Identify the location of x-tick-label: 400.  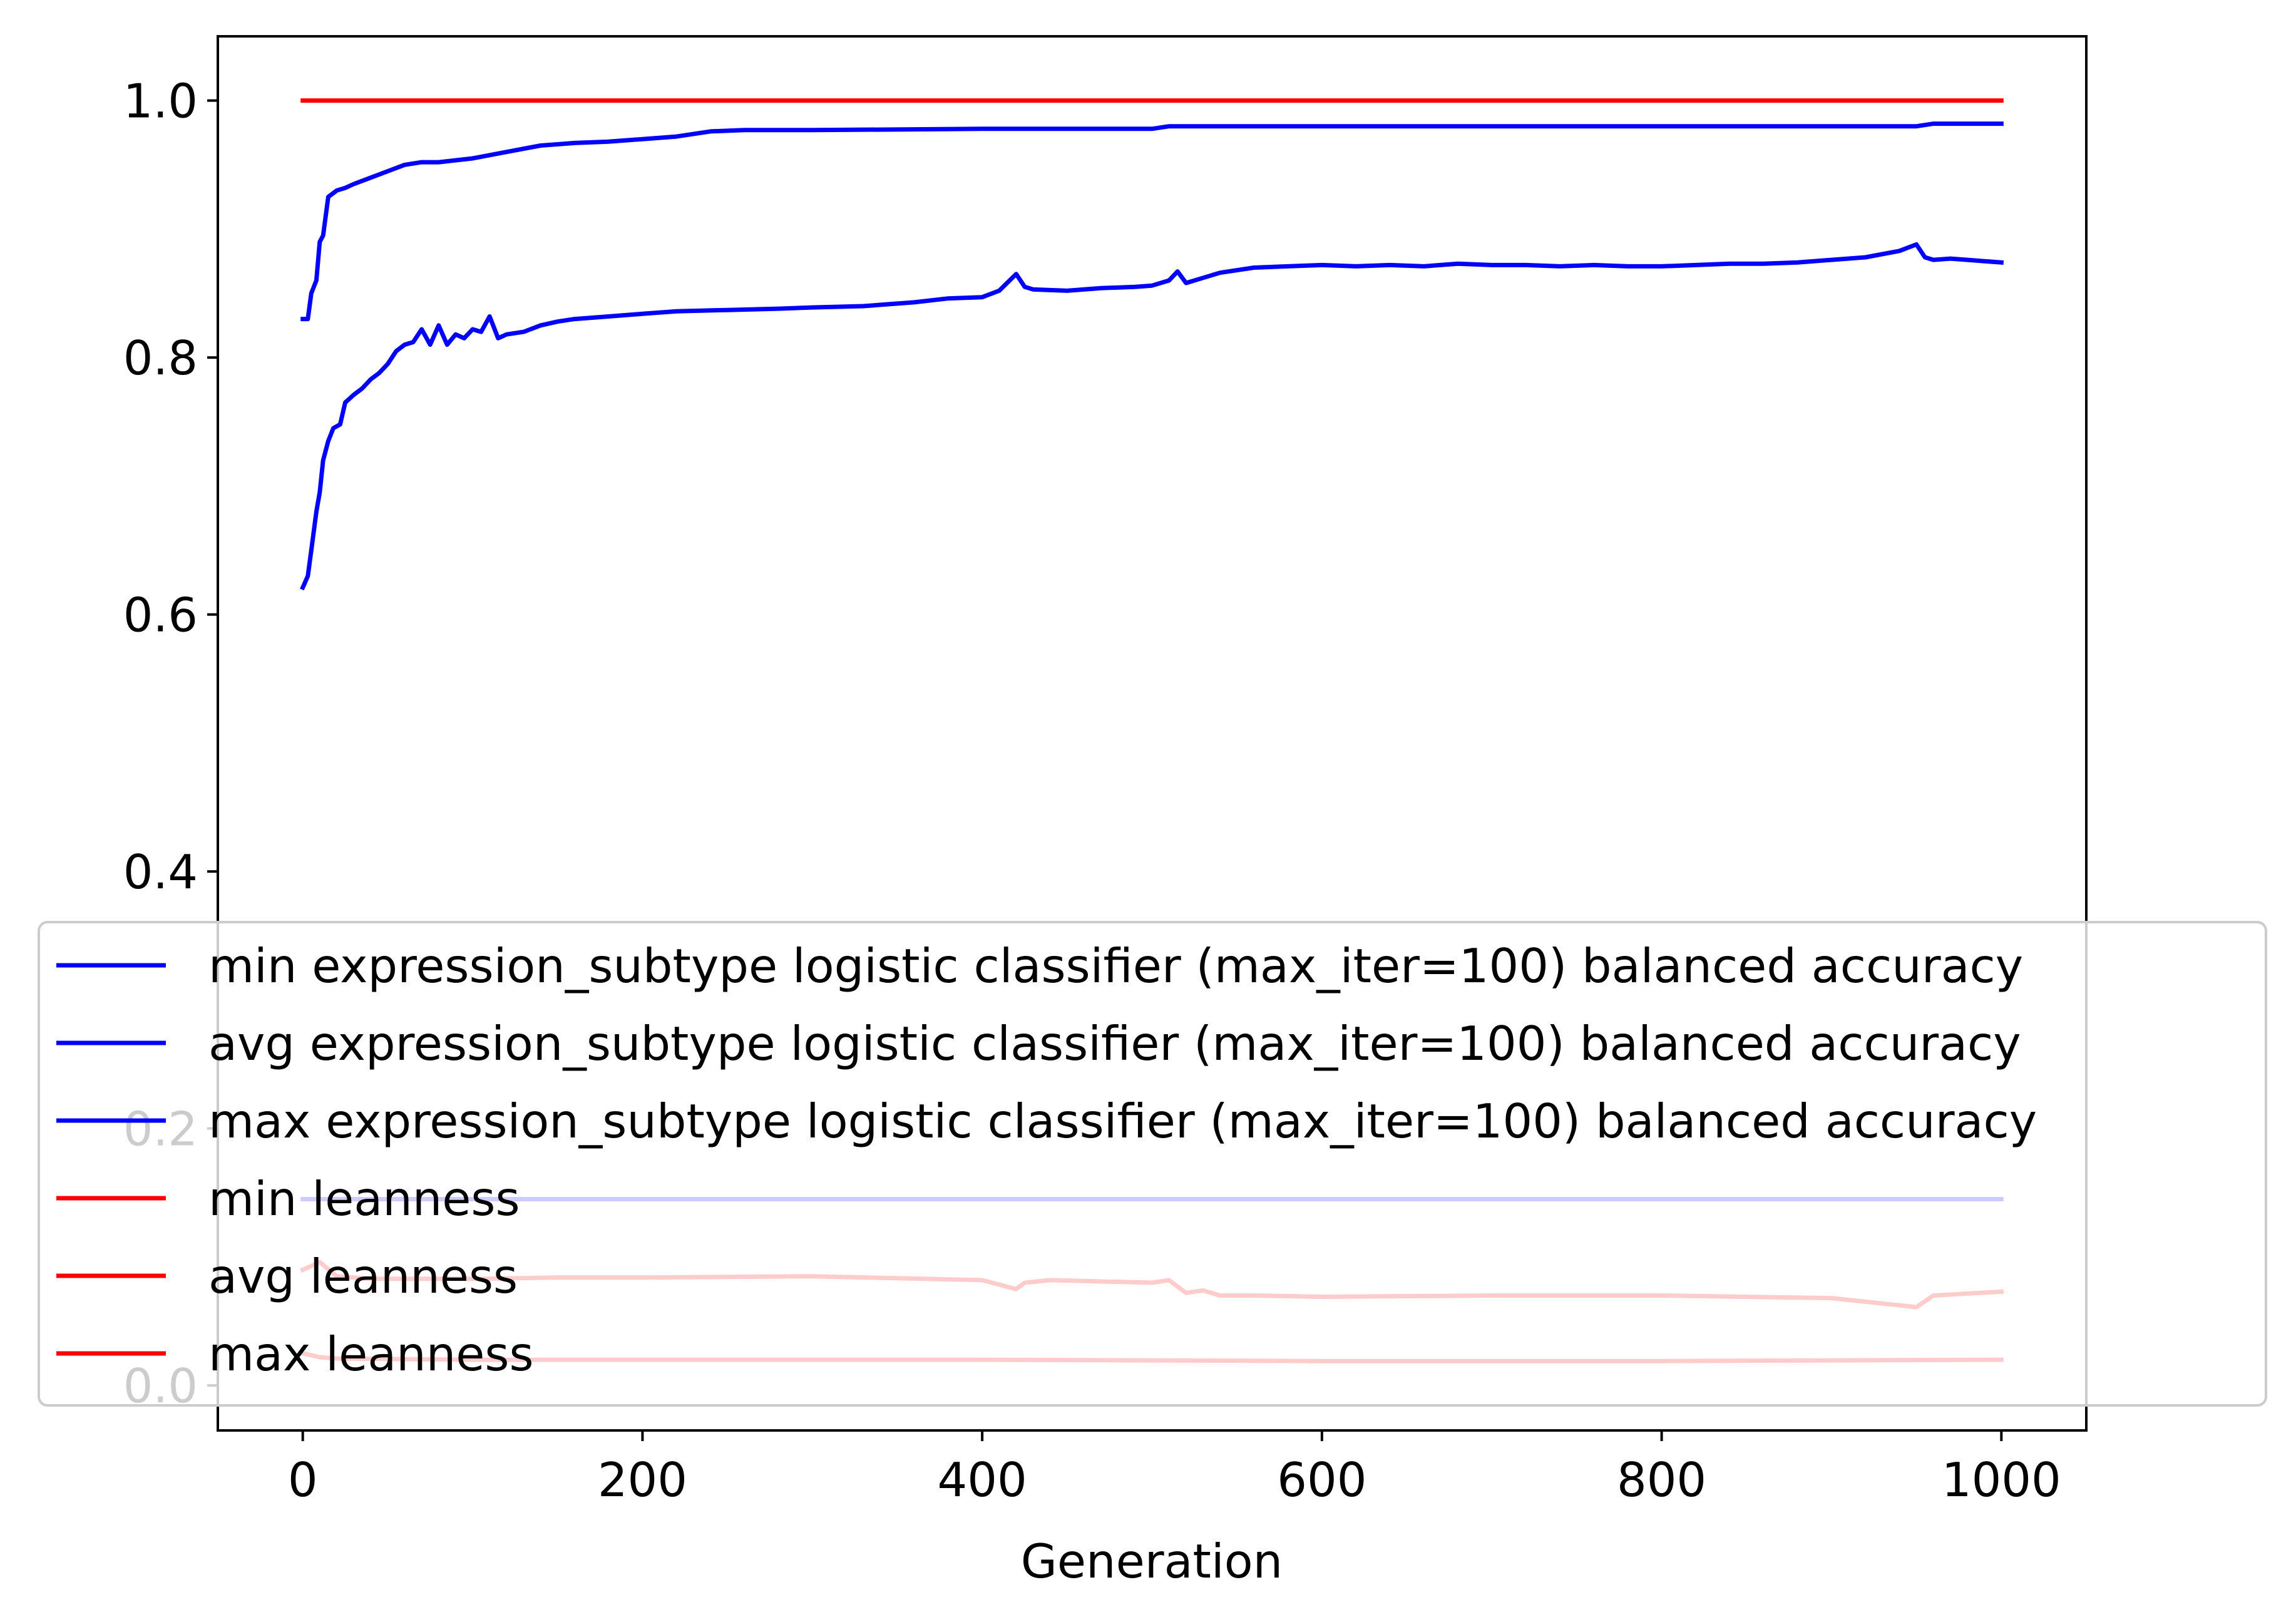
(983, 1479).